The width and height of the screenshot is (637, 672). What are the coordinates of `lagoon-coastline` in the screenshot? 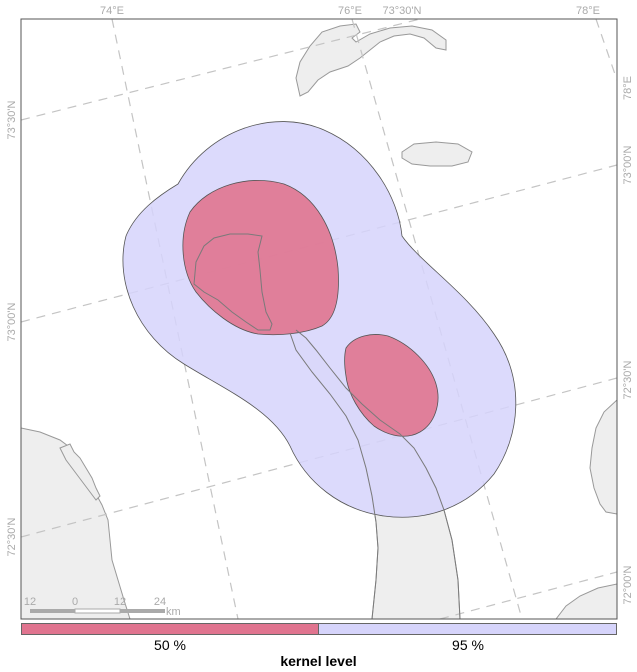 It's located at (233, 282).